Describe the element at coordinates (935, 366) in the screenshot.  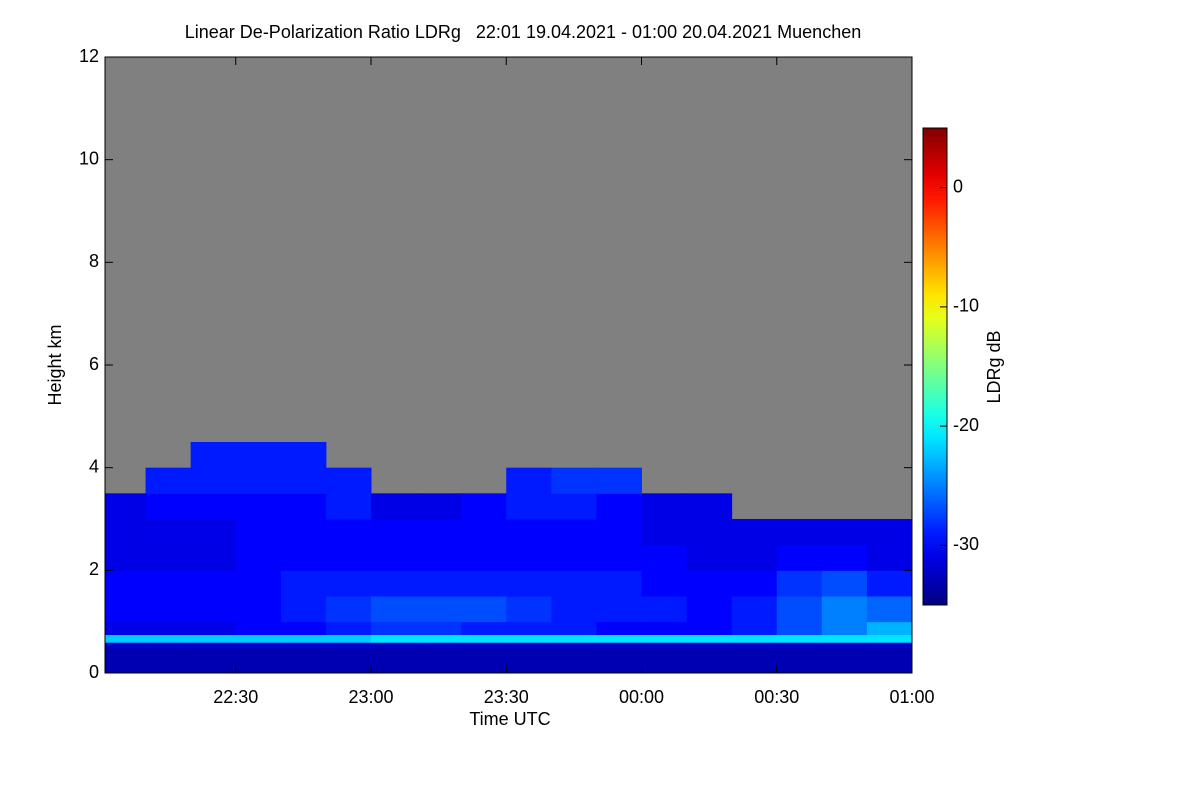
I see `colorbar` at that location.